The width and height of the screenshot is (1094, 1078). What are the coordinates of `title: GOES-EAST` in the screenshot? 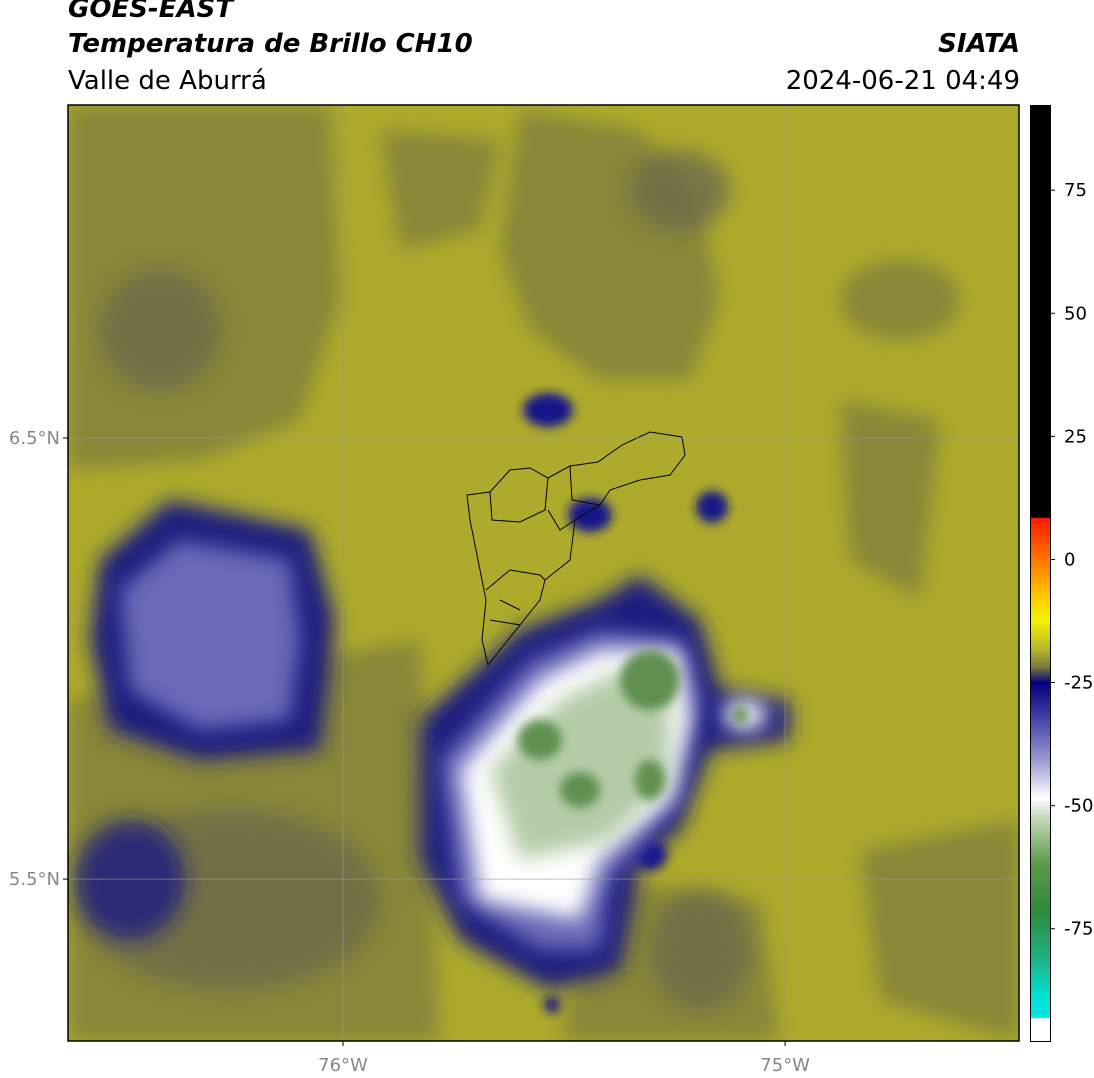 It's located at (151, 12).